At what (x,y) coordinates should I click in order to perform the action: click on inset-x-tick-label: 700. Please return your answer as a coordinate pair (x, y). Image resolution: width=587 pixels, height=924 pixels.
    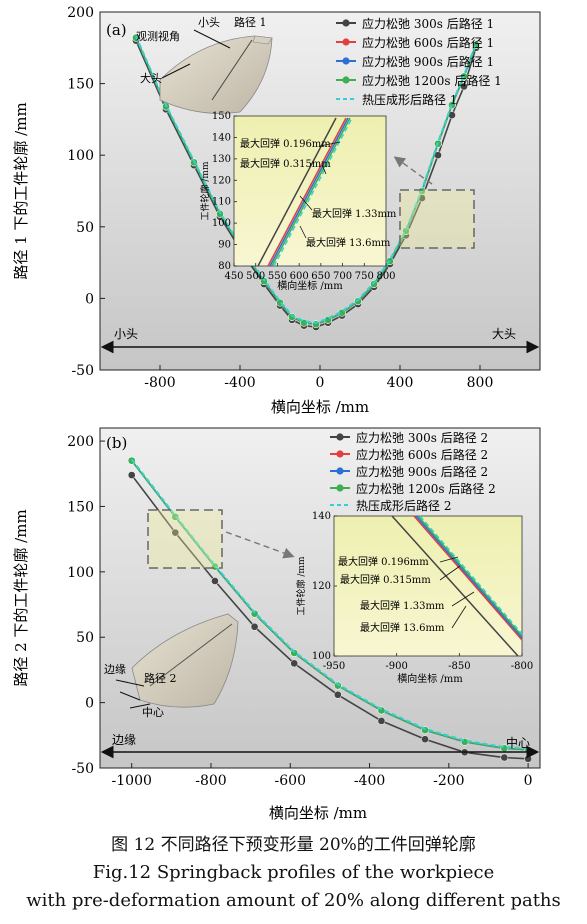
    Looking at the image, I should click on (342, 276).